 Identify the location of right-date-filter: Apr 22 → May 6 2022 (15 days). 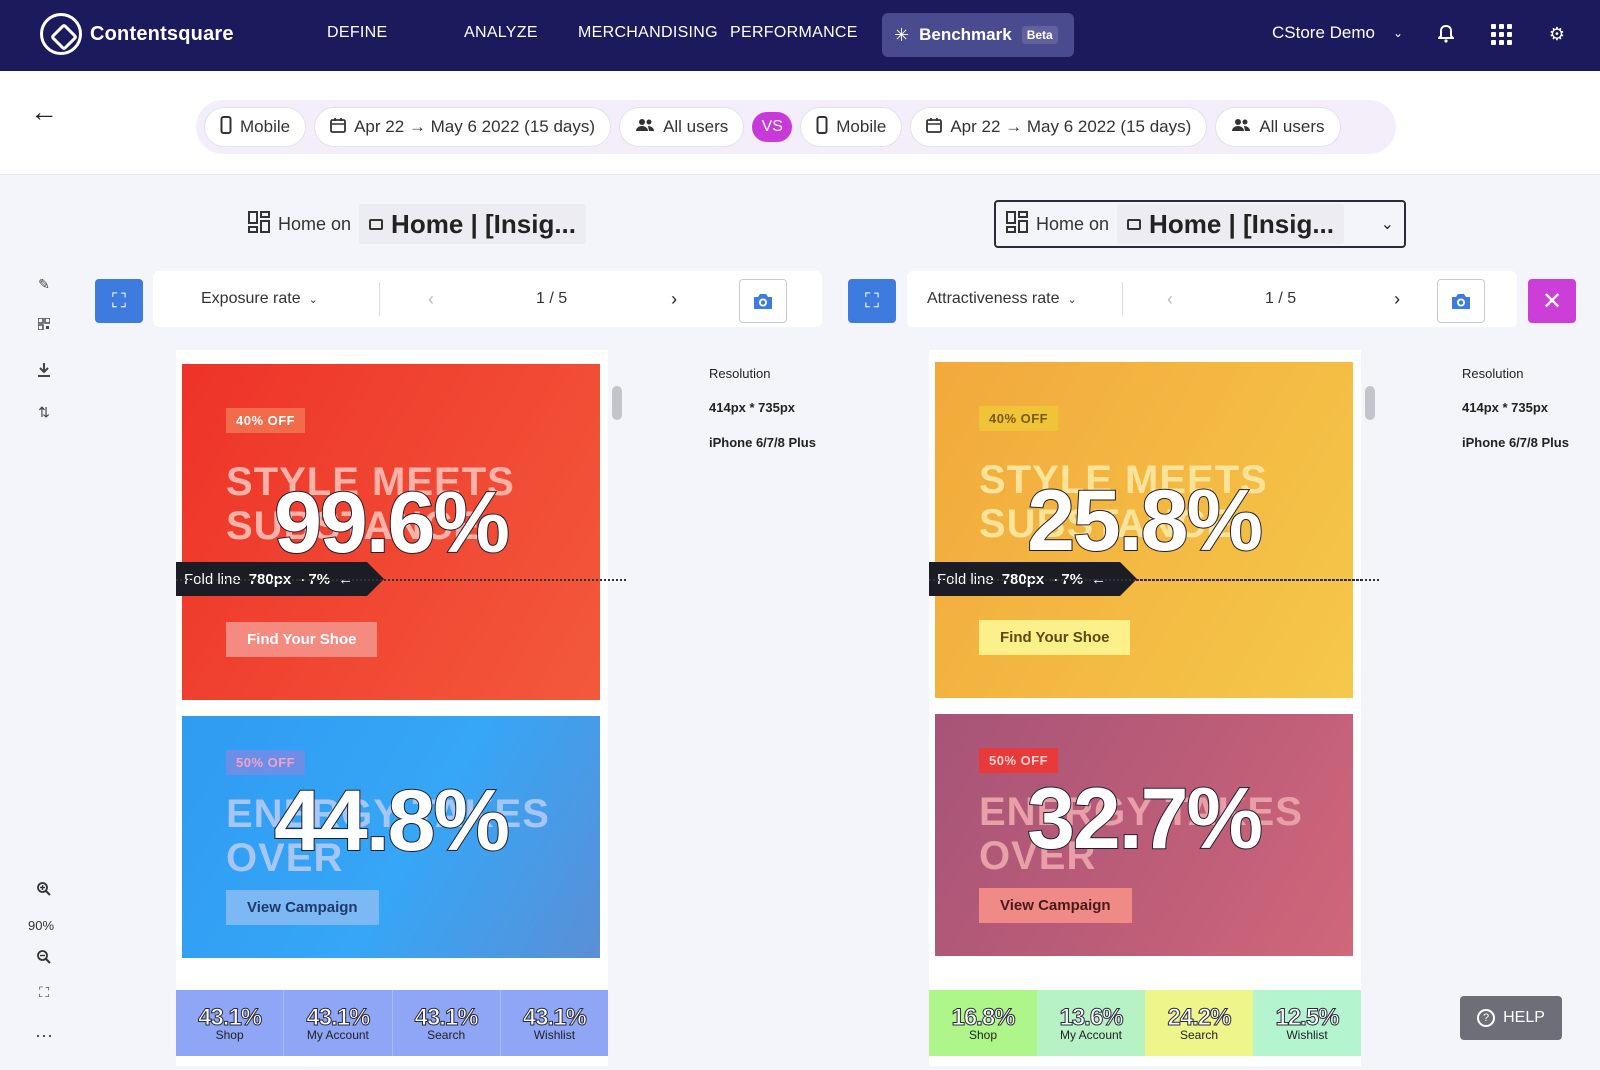
(1059, 127).